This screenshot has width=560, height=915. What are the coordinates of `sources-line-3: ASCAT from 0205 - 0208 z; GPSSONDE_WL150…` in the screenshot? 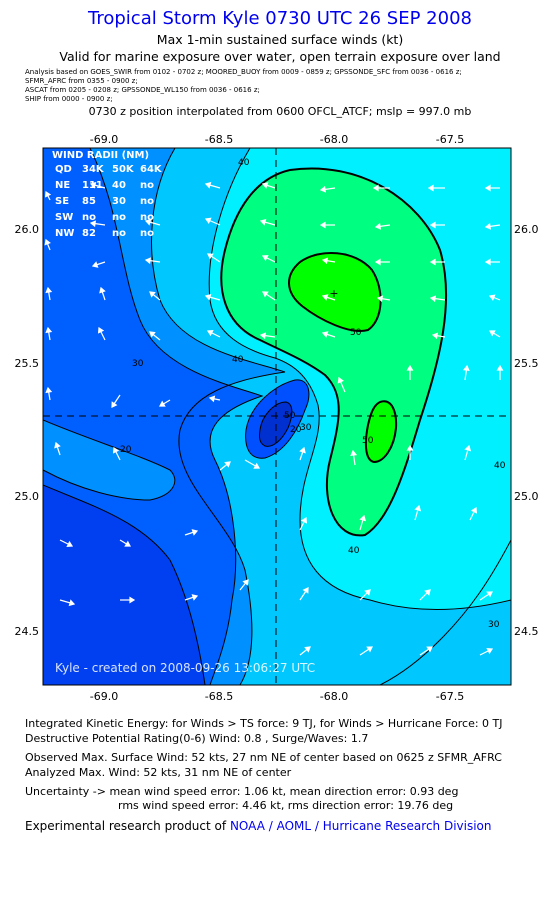 It's located at (142, 90).